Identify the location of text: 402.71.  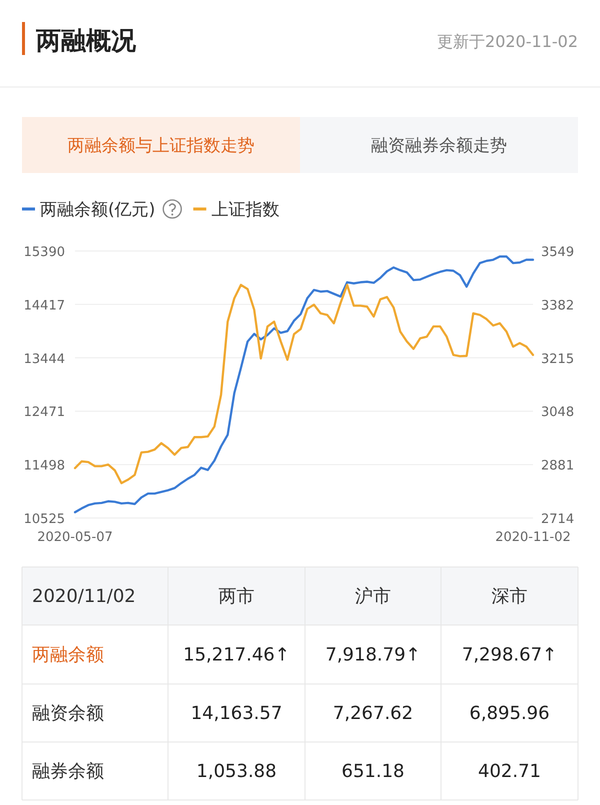
(509, 771).